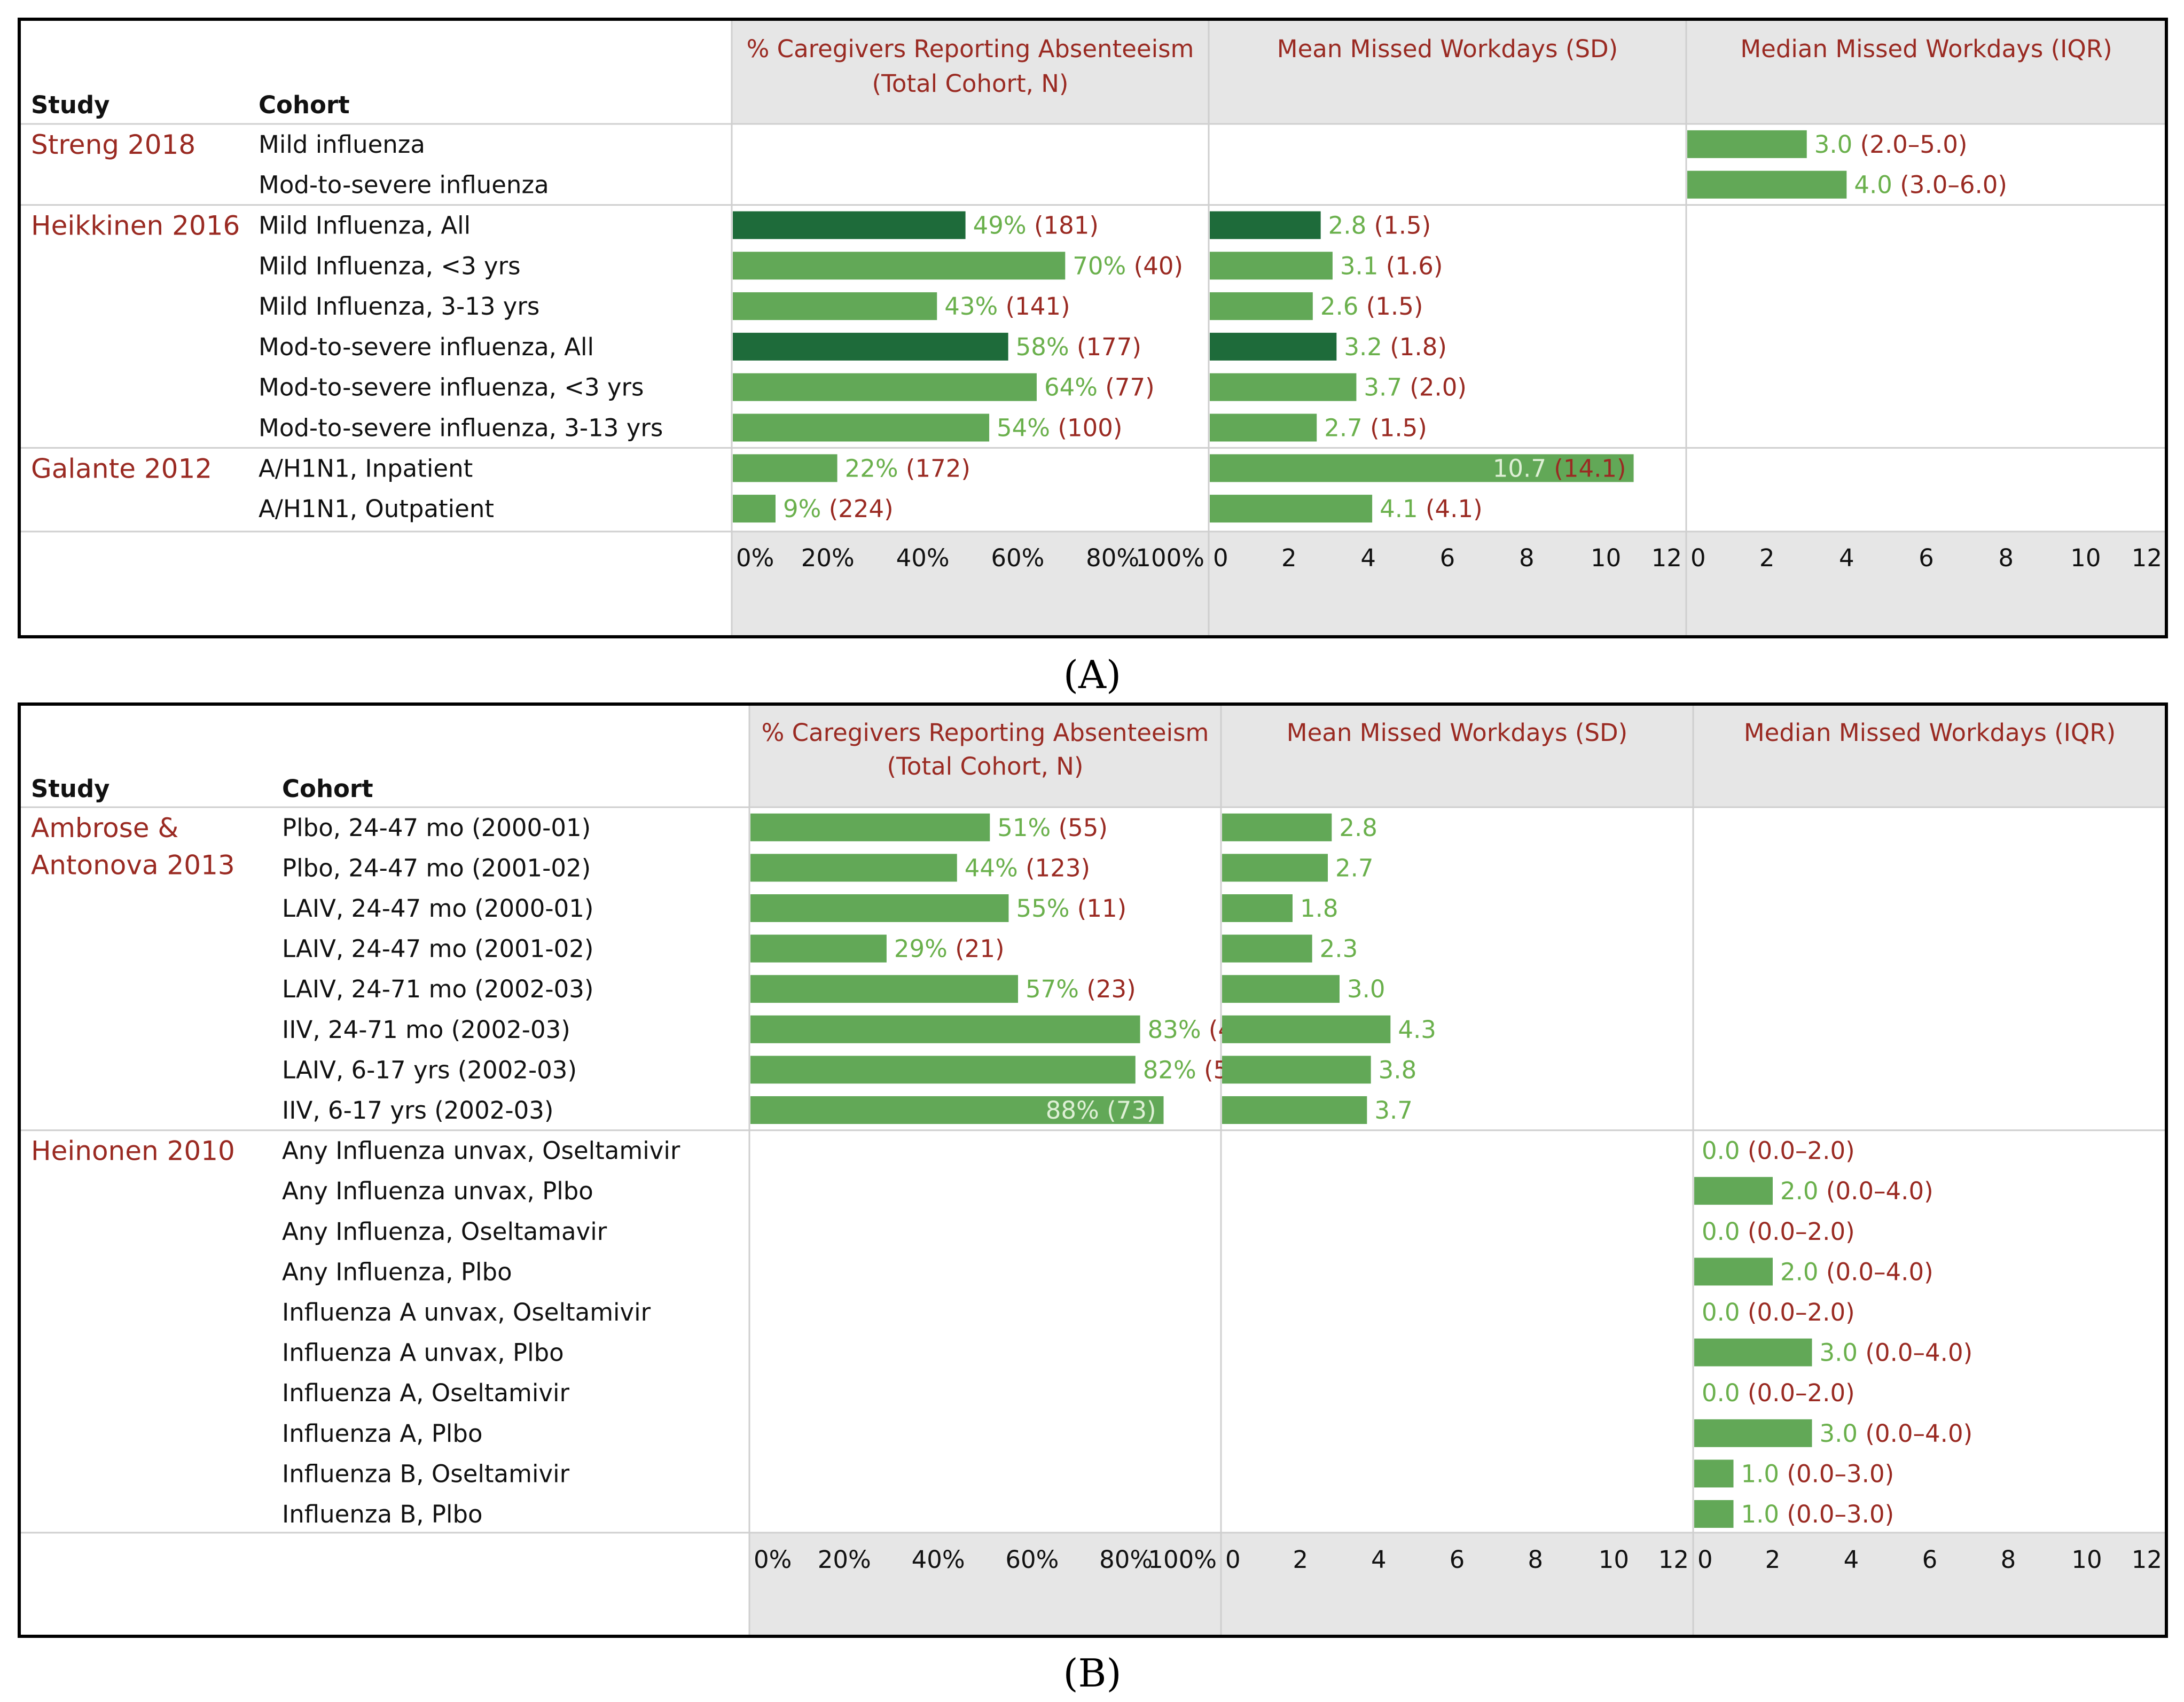 This screenshot has width=2184, height=1702. What do you see at coordinates (1395, 428) in the screenshot?
I see `data-extra: (1.5)` at bounding box center [1395, 428].